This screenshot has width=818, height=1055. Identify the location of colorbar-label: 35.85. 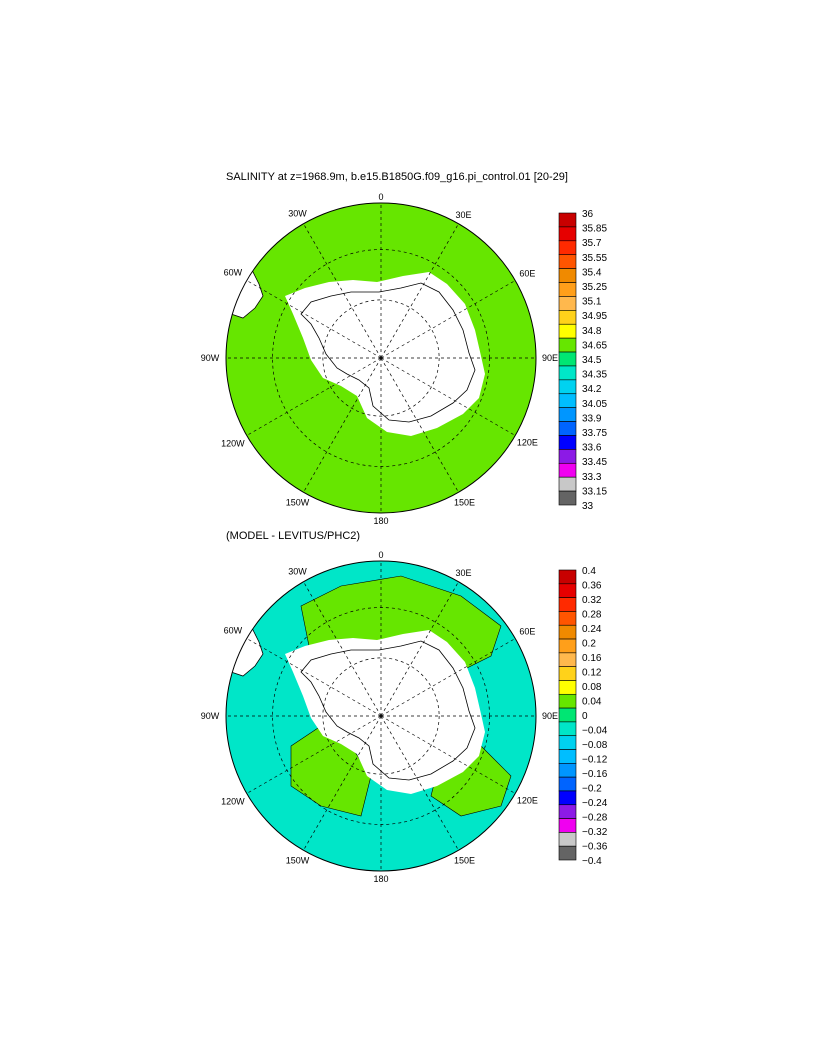
(594, 229).